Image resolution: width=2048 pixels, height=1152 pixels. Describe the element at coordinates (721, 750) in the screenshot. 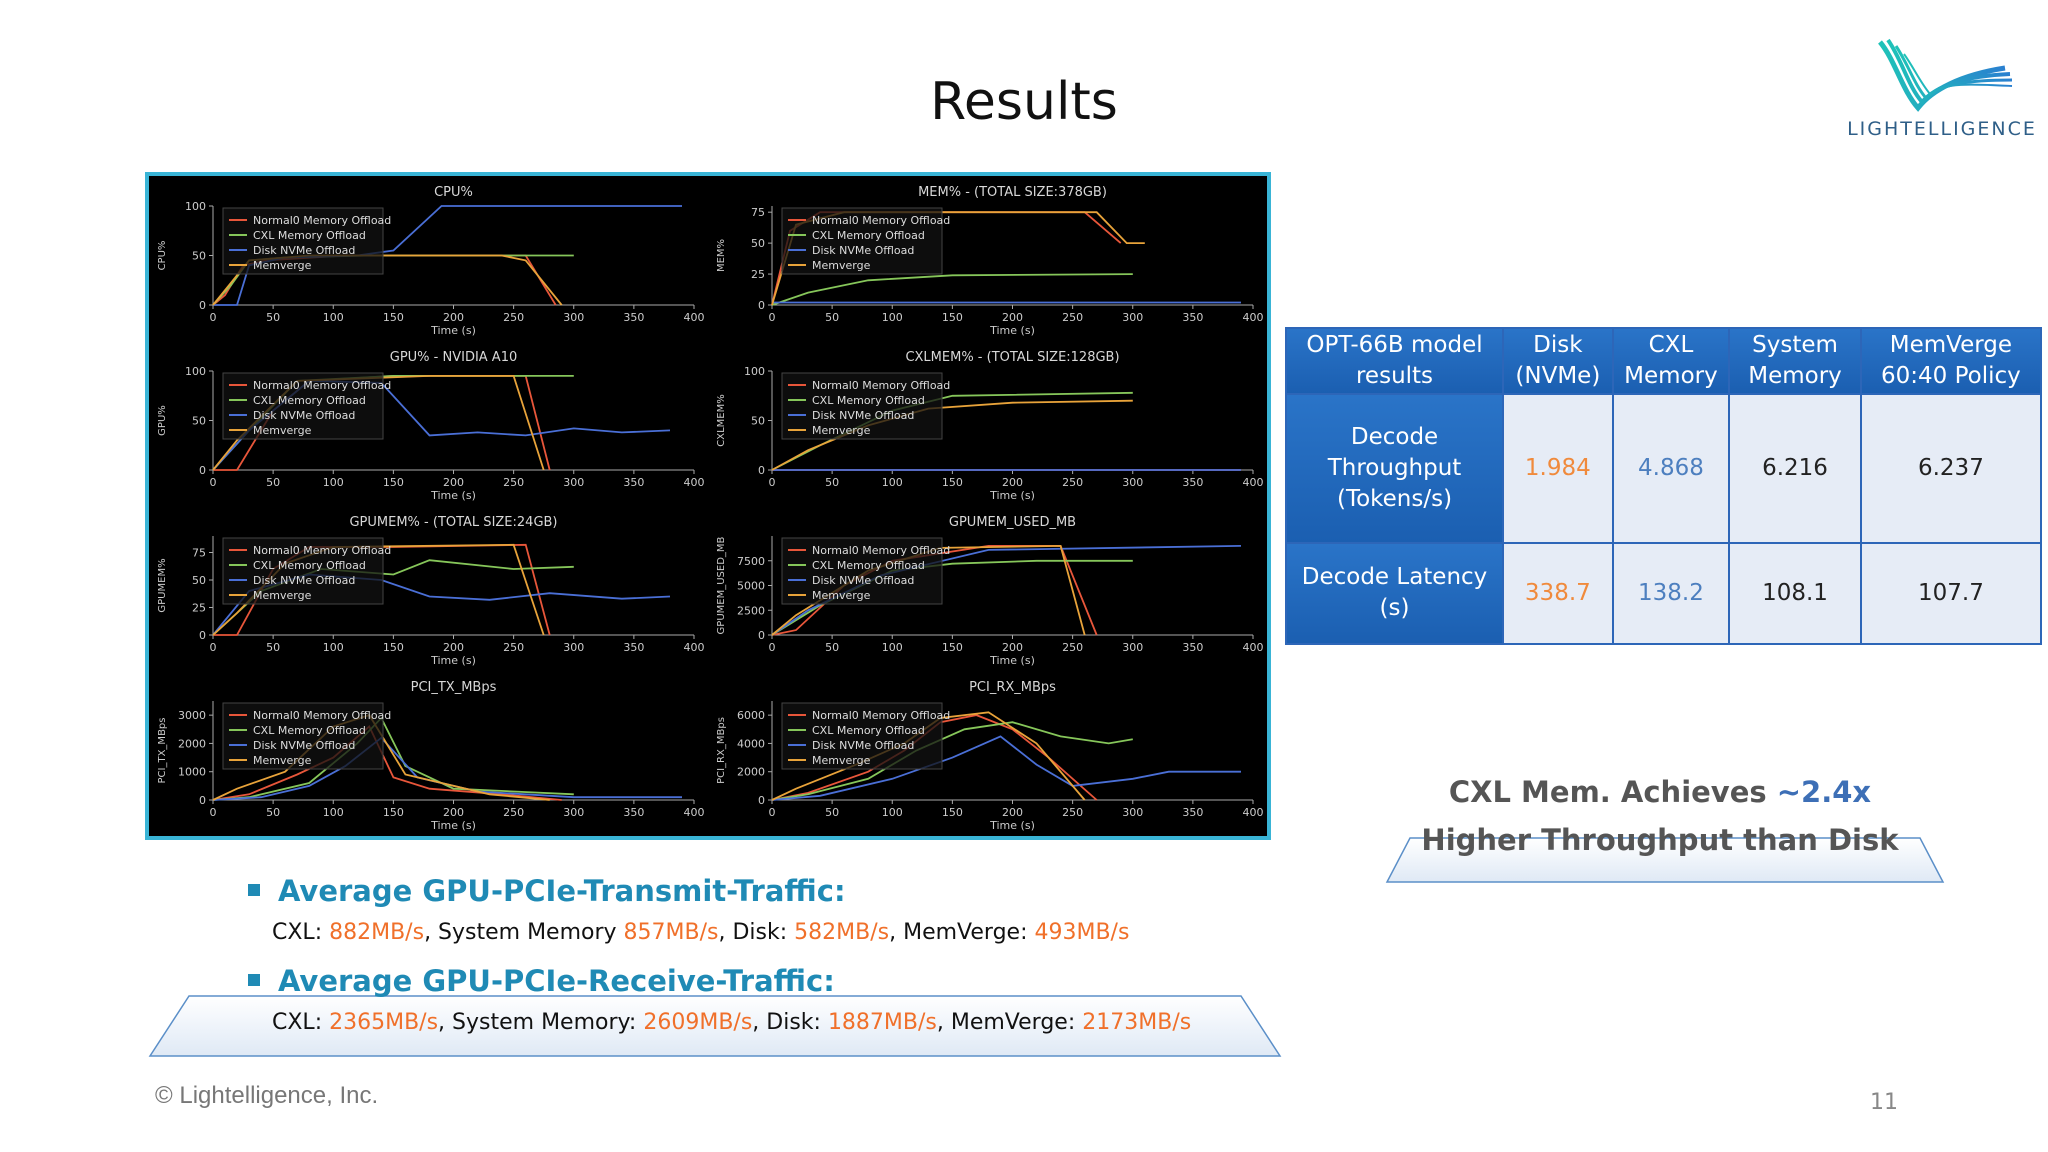

I see `y-axis-label: PCI_RX_MBps` at that location.